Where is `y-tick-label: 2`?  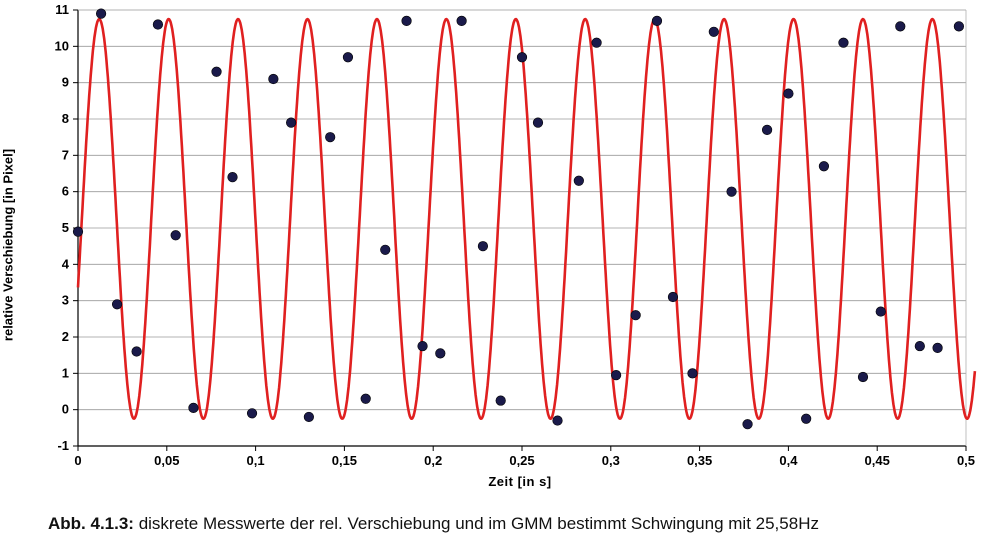
y-tick-label: 2 is located at coordinates (65, 336).